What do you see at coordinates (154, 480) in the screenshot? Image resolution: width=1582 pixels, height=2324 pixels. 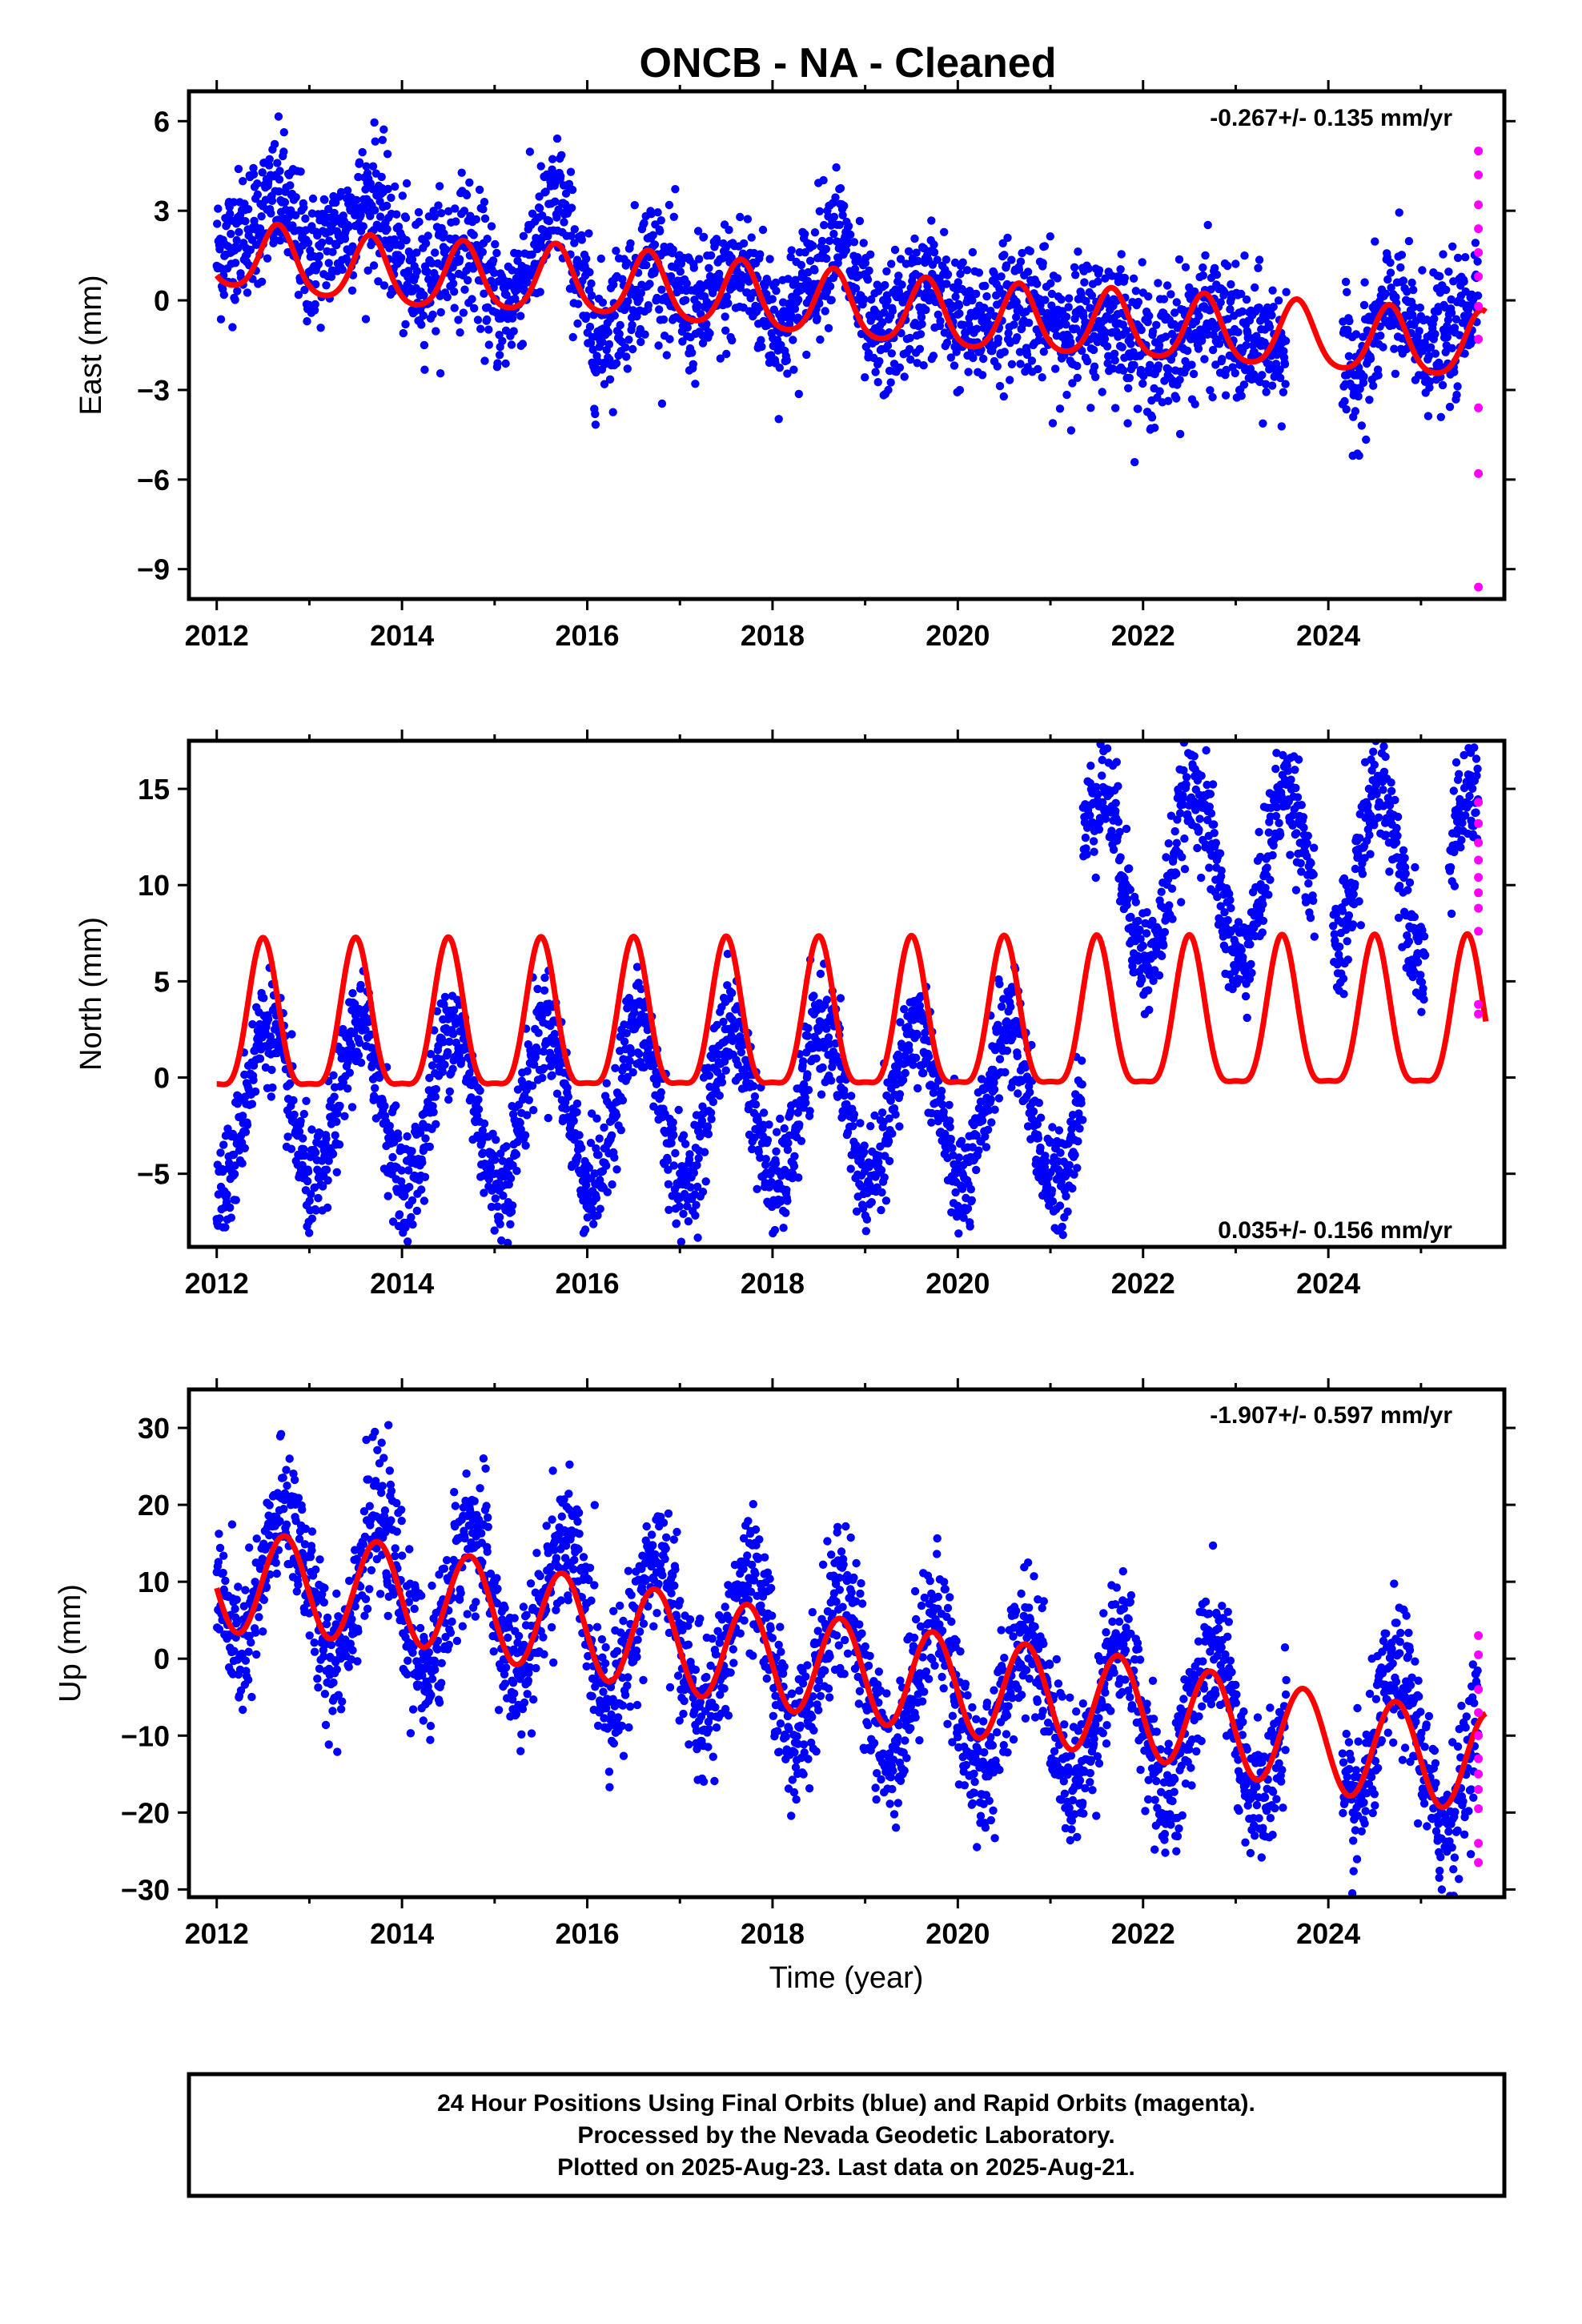 I see `east-y-tick-label: −6` at bounding box center [154, 480].